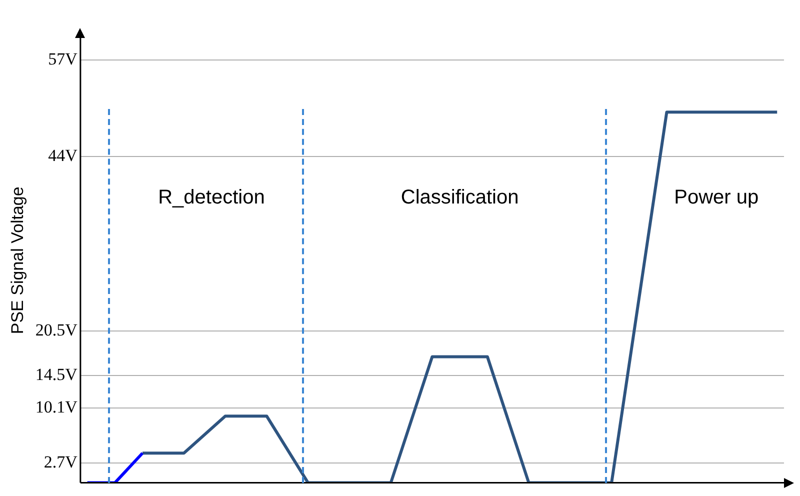  I want to click on annotation: Classification, so click(459, 198).